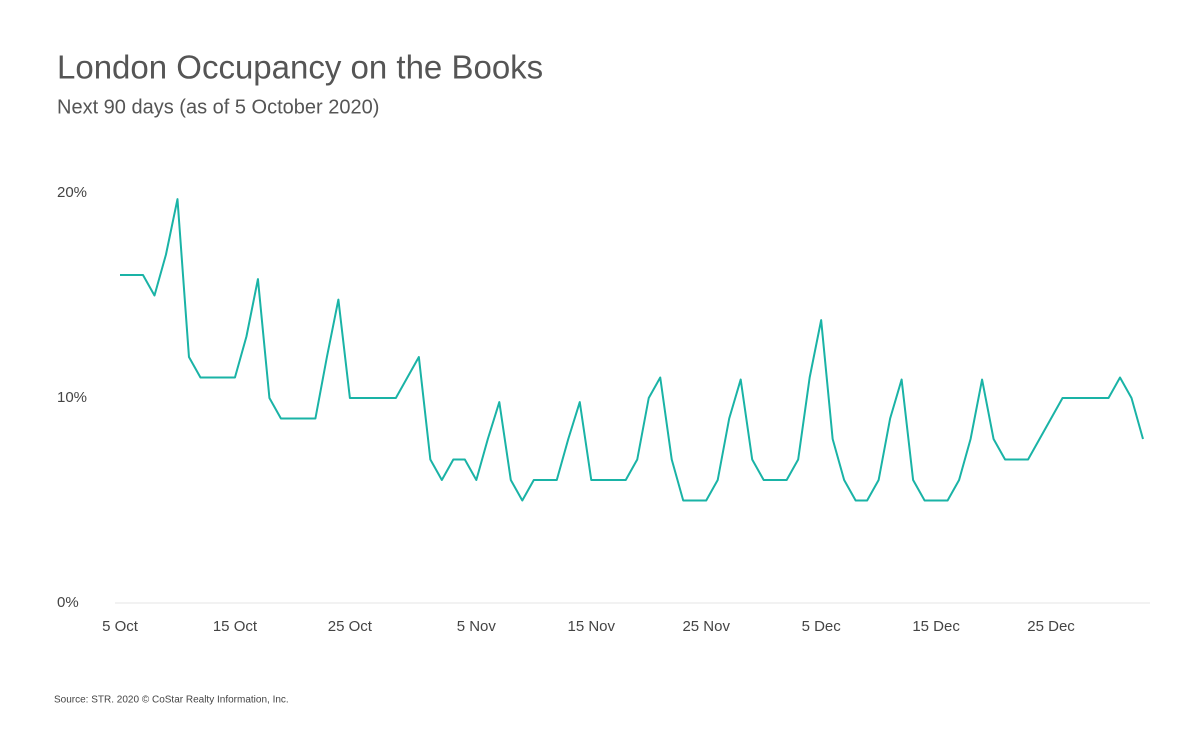  What do you see at coordinates (936, 626) in the screenshot?
I see `x-tick-label: 15 Dec` at bounding box center [936, 626].